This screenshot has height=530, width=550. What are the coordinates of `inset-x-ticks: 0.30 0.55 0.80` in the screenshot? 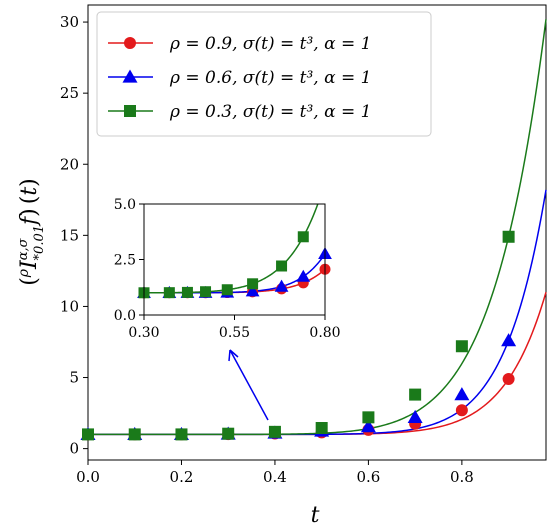 It's located at (234, 328).